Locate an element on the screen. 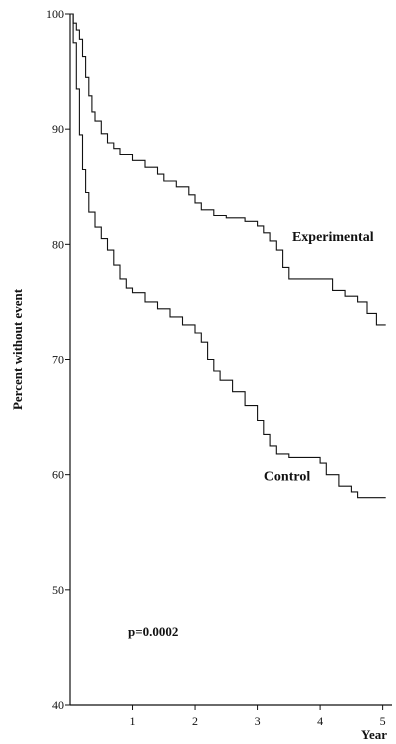 This screenshot has height=744, width=396. y-tick-label-50: 50 is located at coordinates (58, 590).